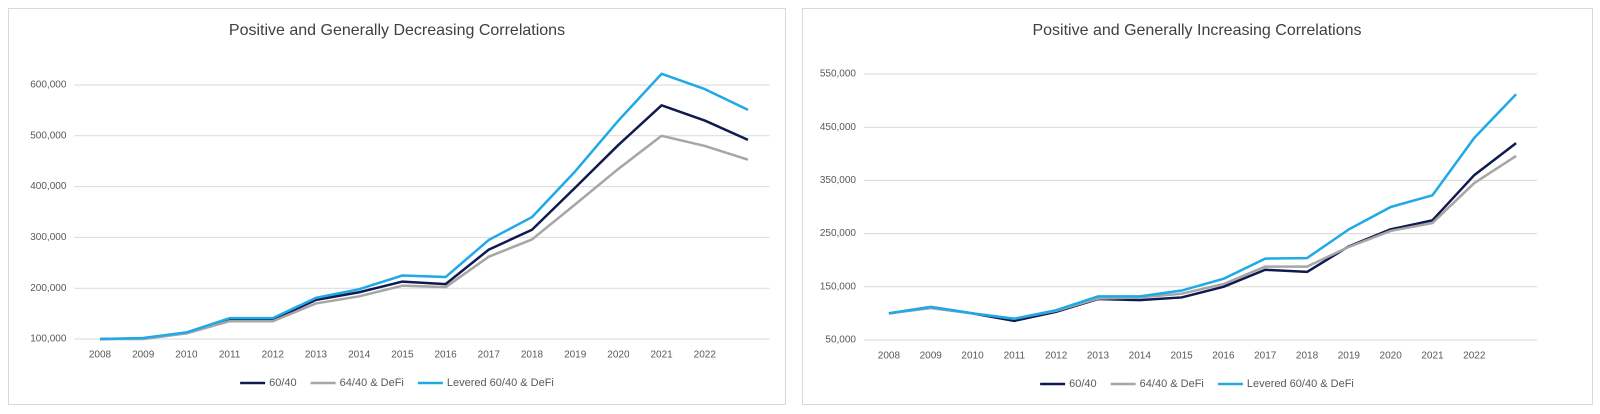 The image size is (1600, 414). I want to click on y-tick-label: 600,000, so click(48, 85).